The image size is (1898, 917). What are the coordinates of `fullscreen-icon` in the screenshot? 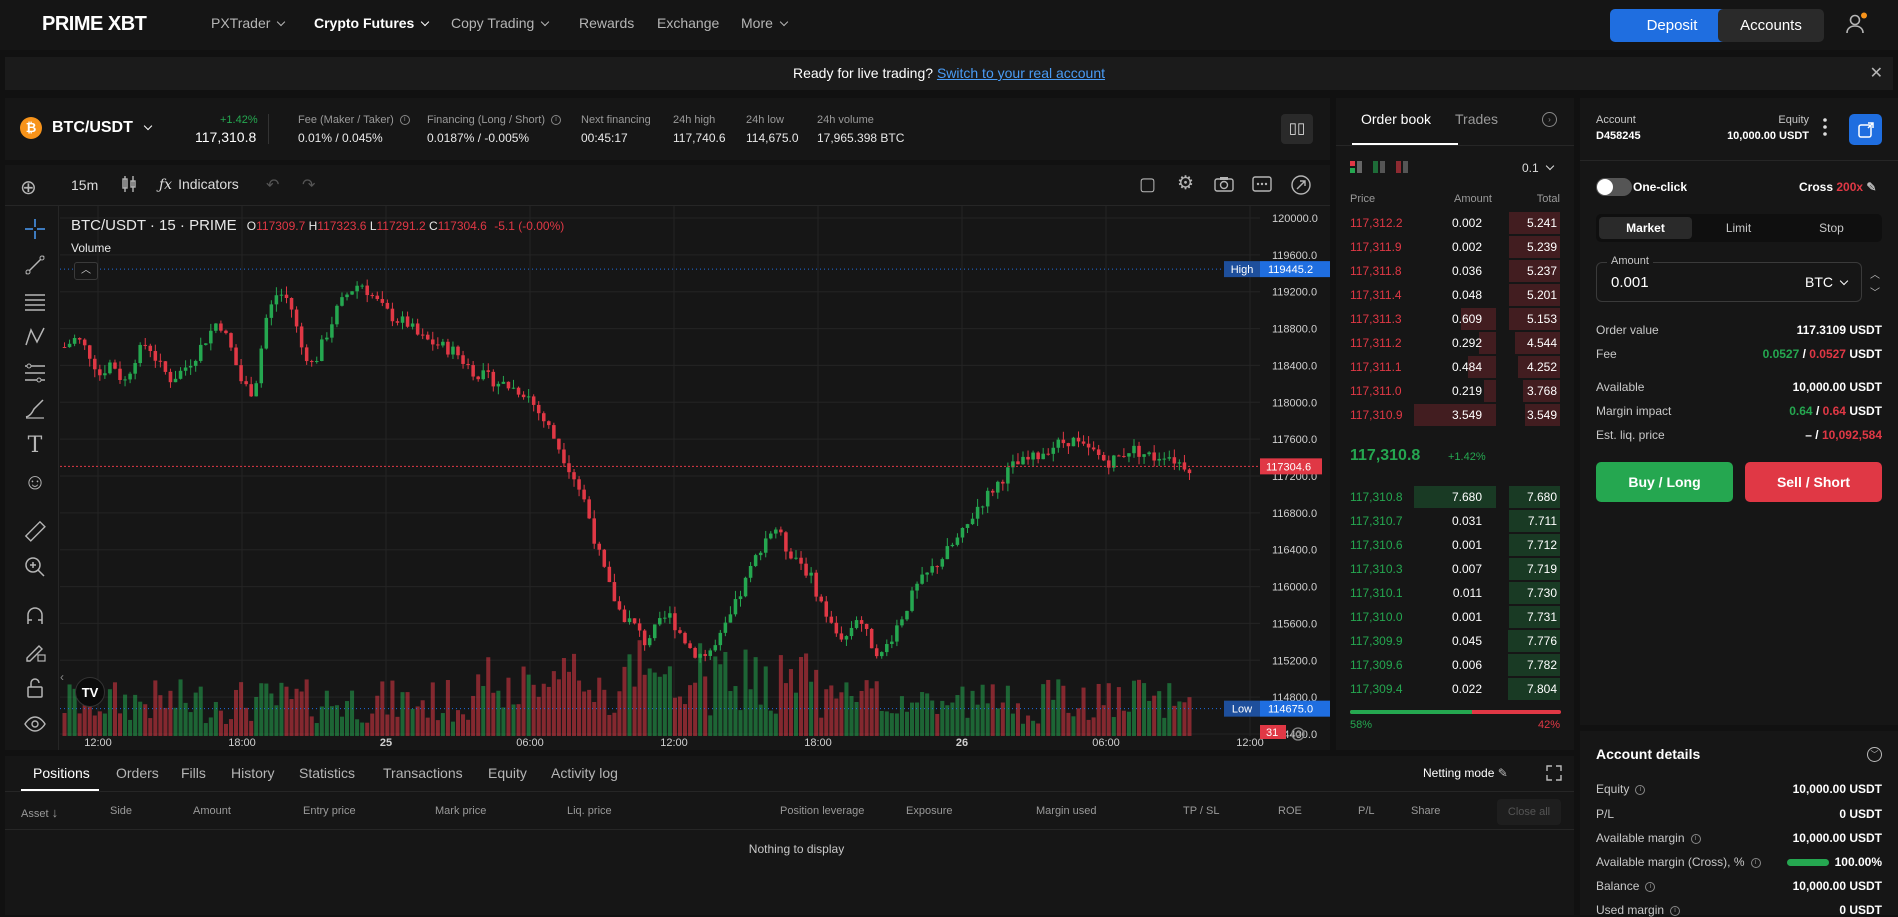 It's located at (1301, 186).